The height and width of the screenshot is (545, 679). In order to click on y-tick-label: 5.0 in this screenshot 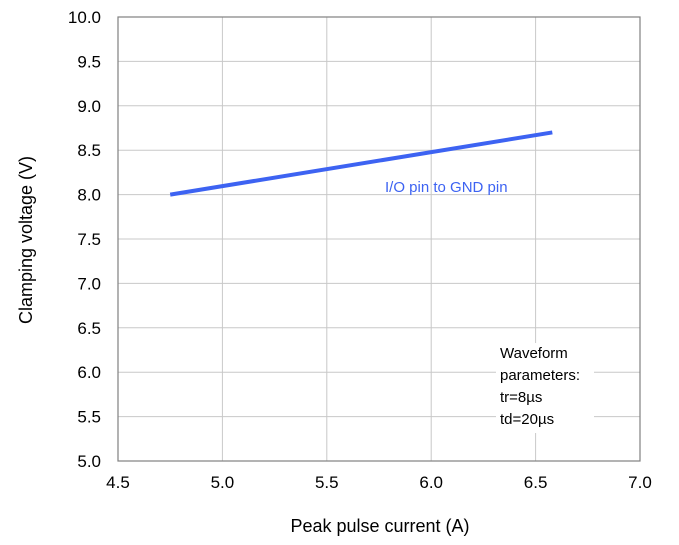, I will do `click(89, 461)`.